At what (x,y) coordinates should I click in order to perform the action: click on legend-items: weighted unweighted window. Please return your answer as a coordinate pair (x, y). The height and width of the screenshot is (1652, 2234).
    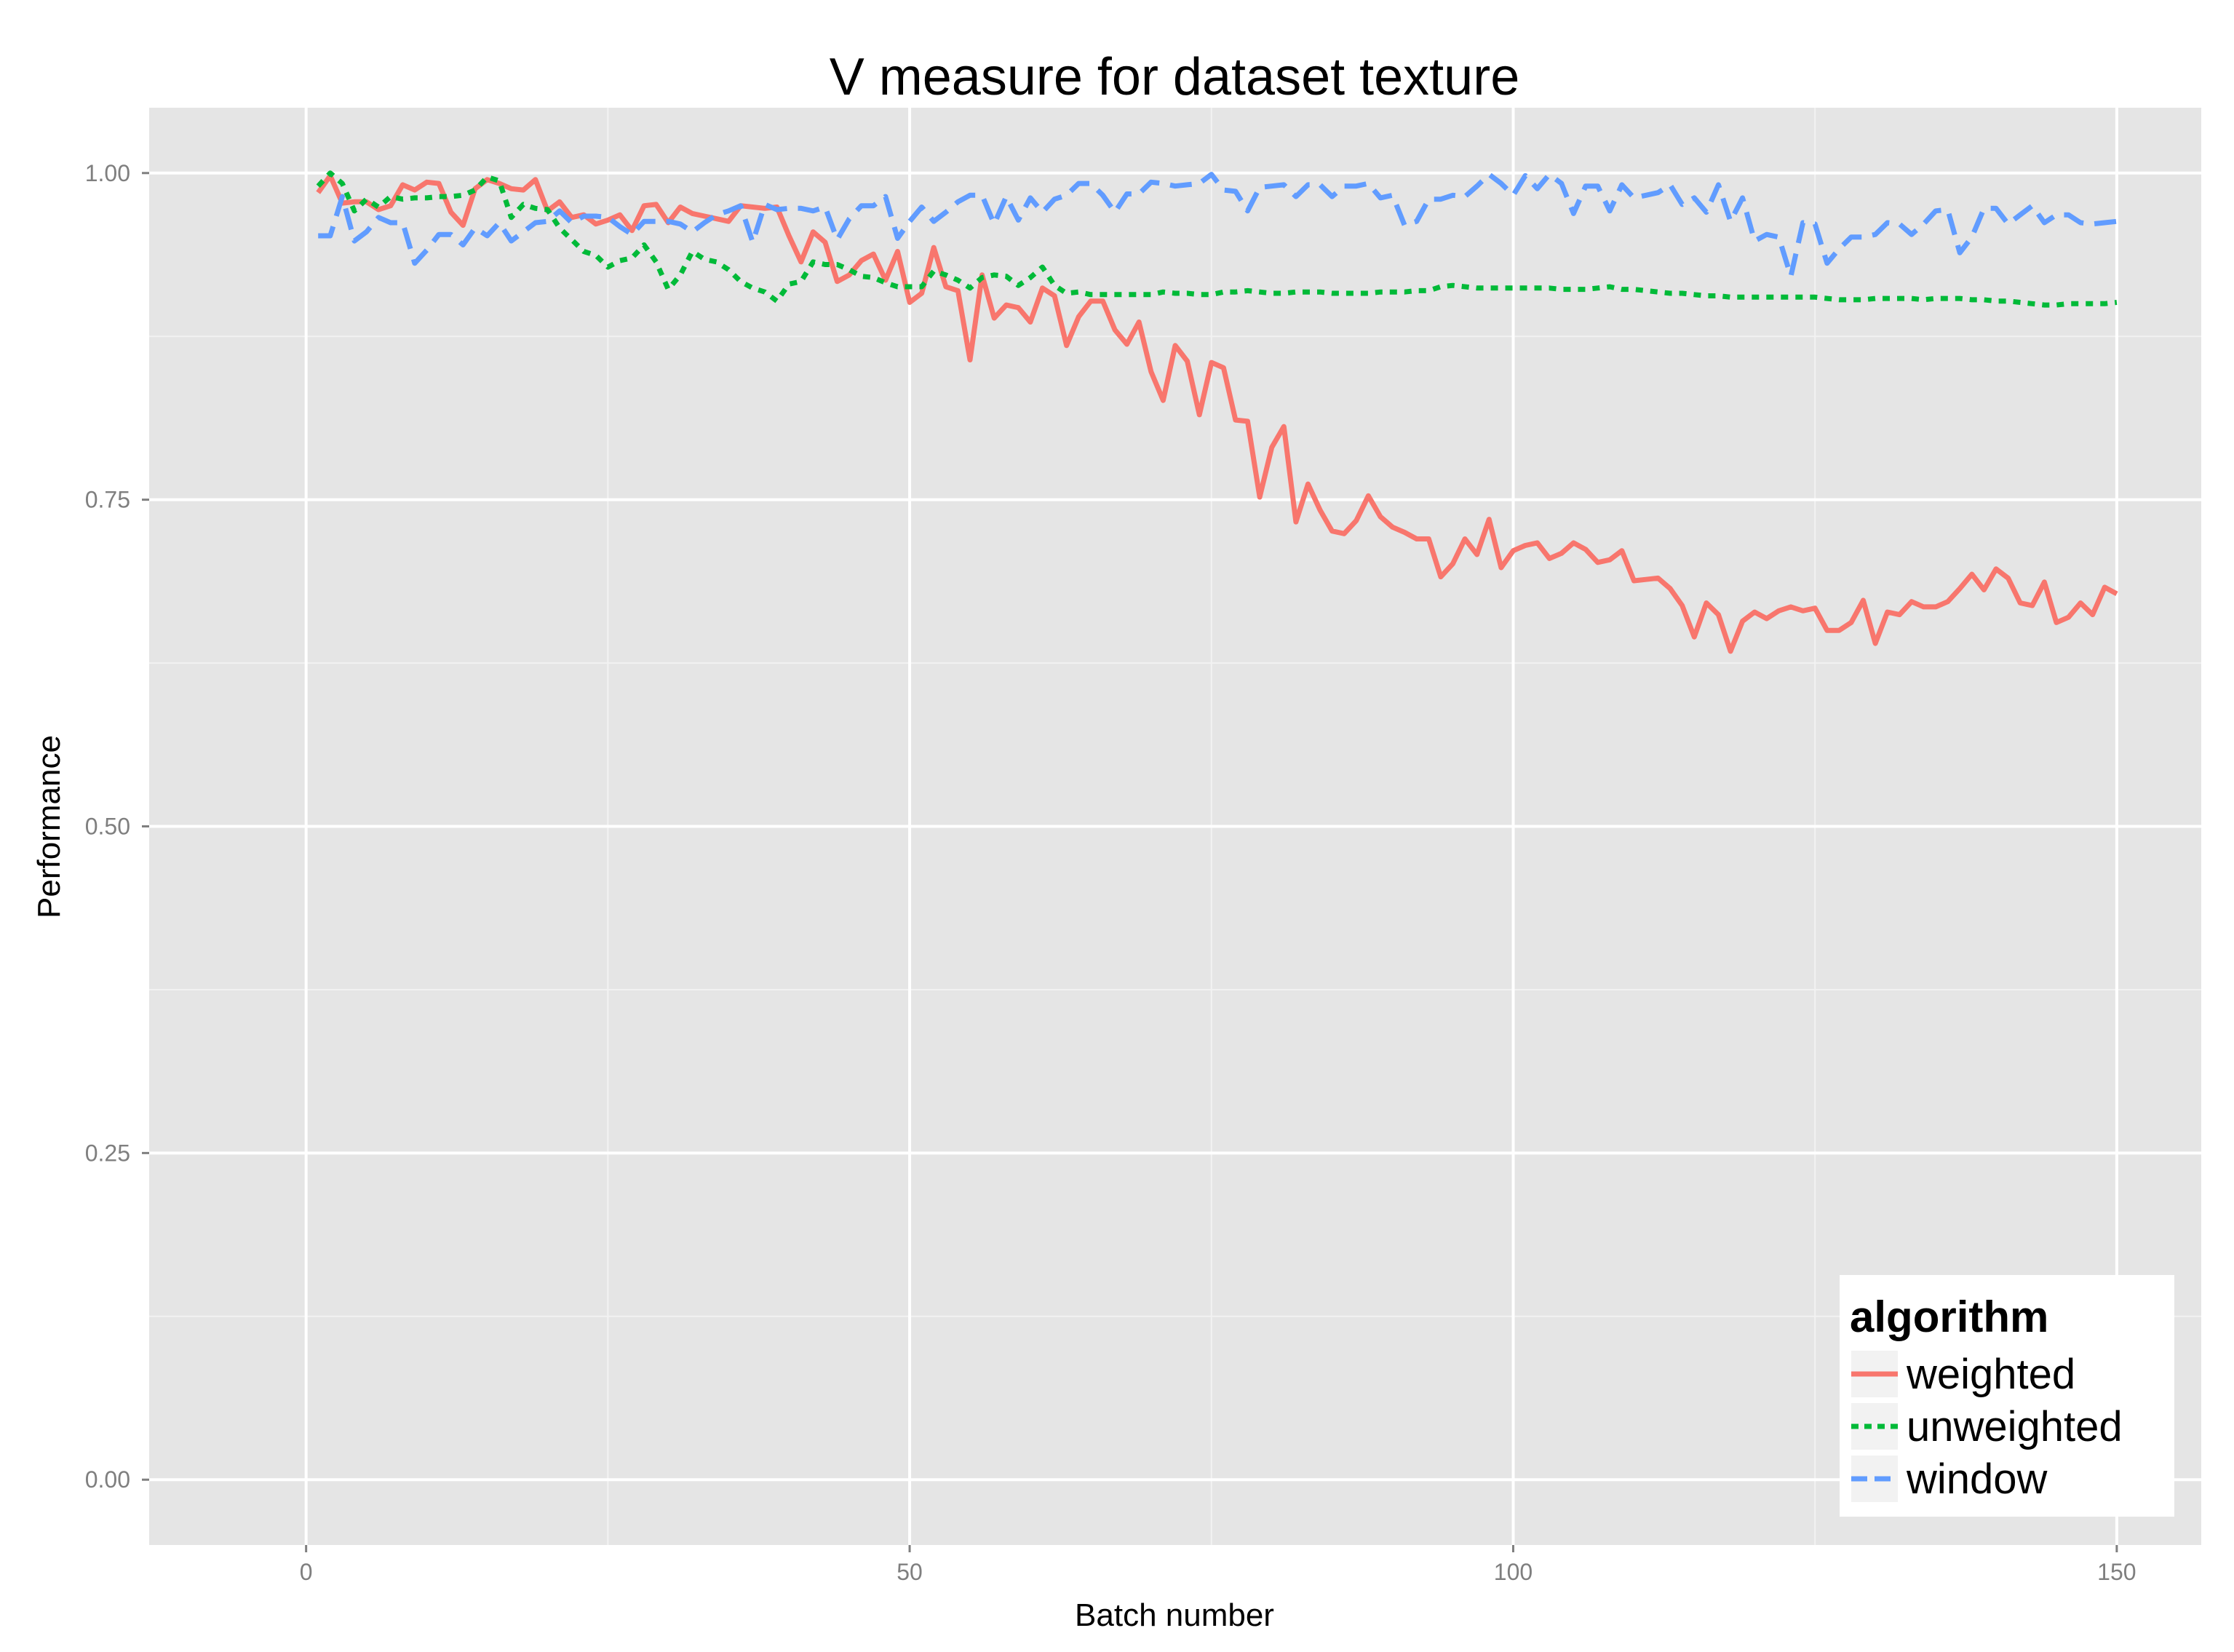
    Looking at the image, I should click on (1987, 1427).